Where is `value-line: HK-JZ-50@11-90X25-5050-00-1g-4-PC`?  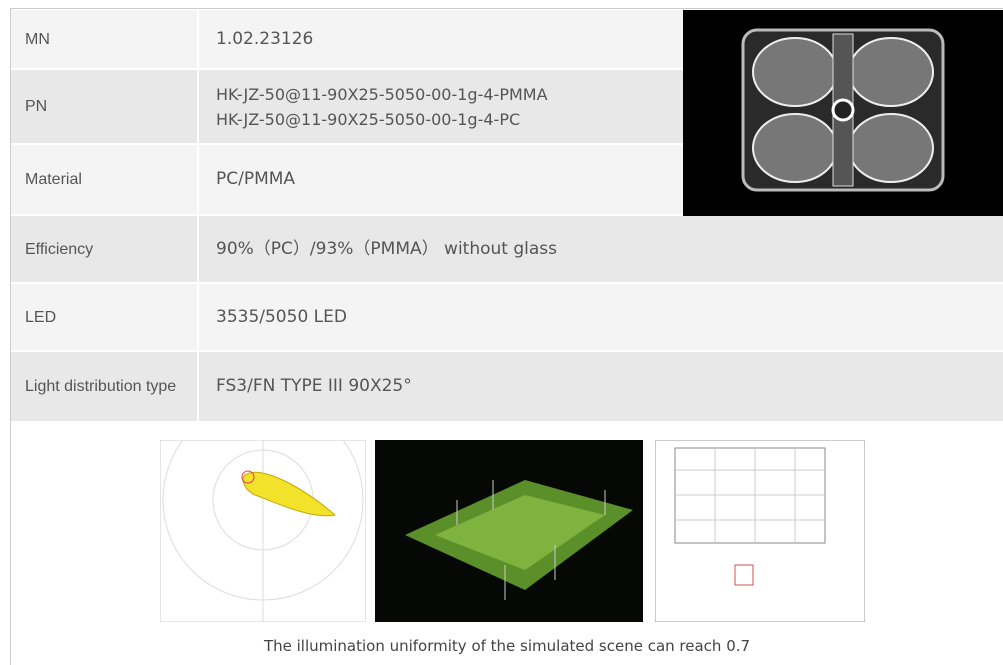
value-line: HK-JZ-50@11-90X25-5050-00-1g-4-PC is located at coordinates (368, 119).